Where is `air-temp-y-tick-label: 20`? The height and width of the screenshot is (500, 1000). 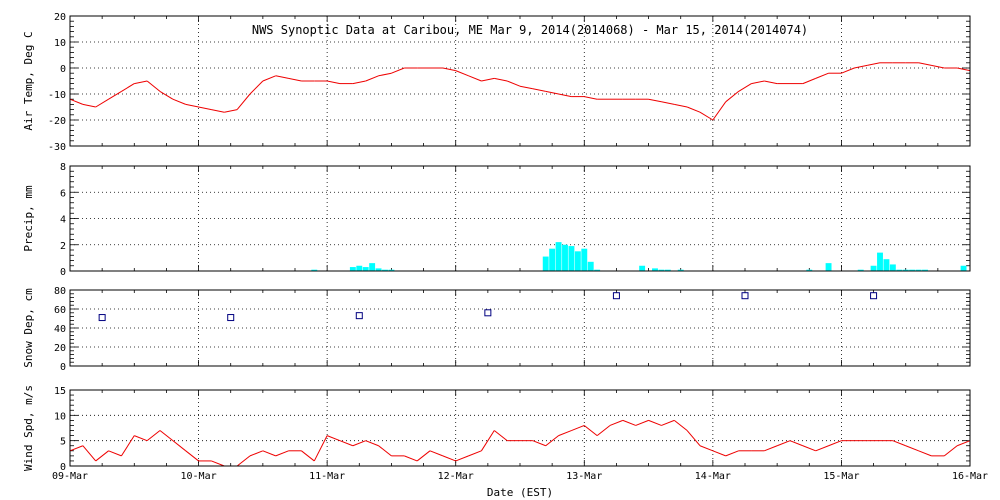 air-temp-y-tick-label: 20 is located at coordinates (60, 17).